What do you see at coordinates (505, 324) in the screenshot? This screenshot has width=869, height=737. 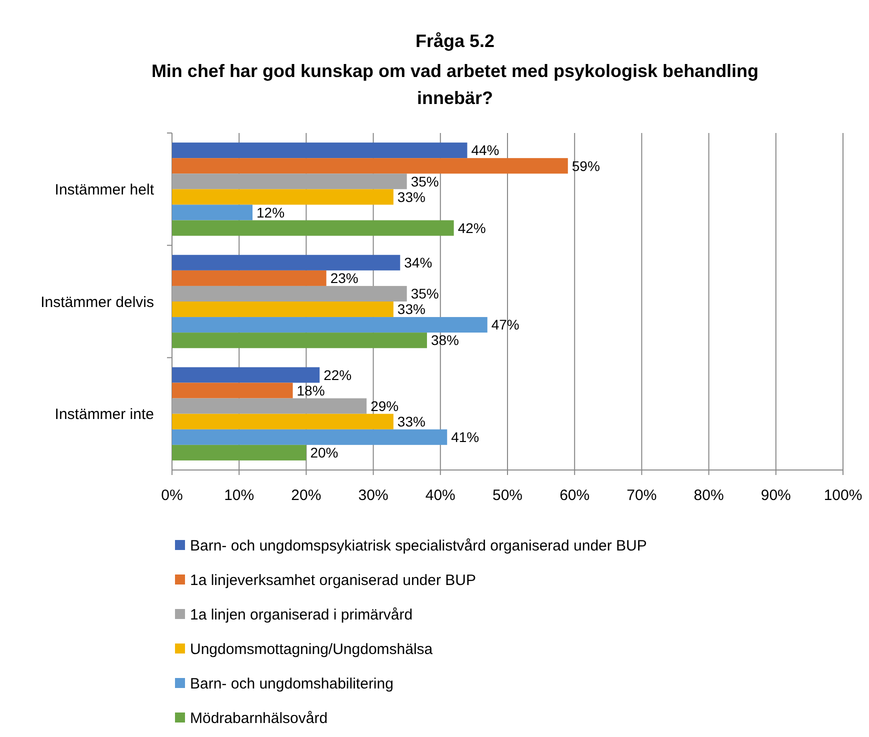 I see `data-label: 47%` at bounding box center [505, 324].